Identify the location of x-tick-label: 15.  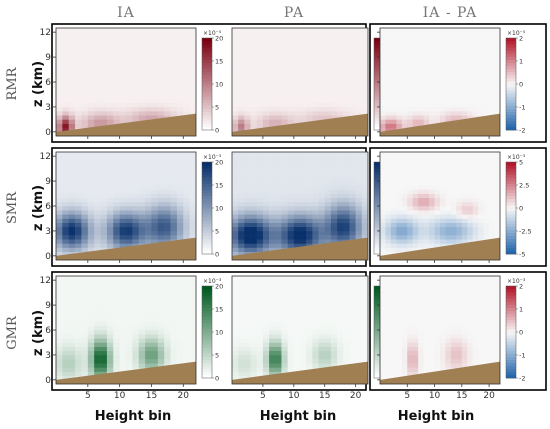
(151, 396).